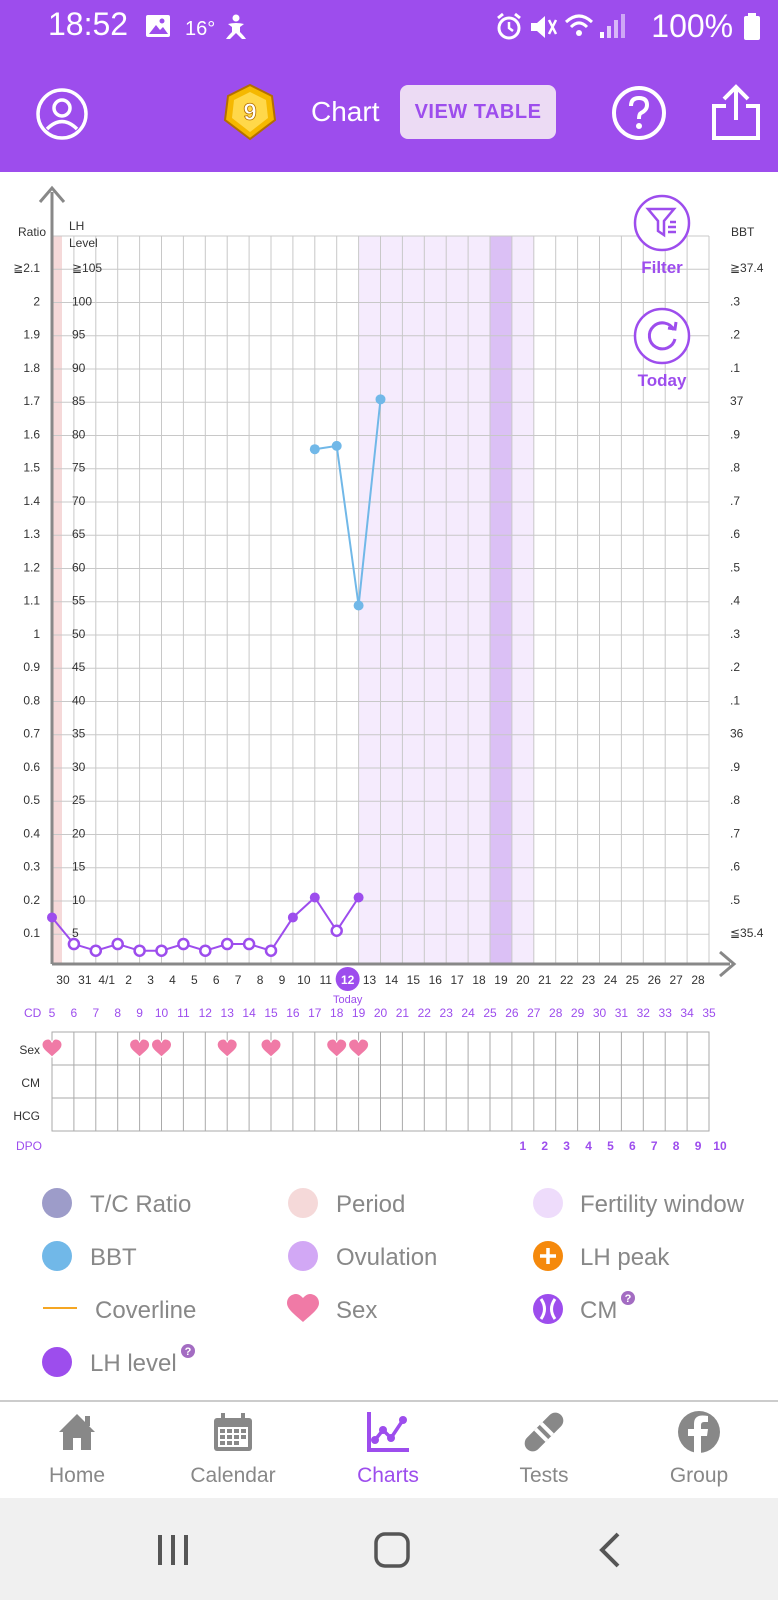 The image size is (778, 1605). What do you see at coordinates (736, 113) in the screenshot?
I see `share-icon` at bounding box center [736, 113].